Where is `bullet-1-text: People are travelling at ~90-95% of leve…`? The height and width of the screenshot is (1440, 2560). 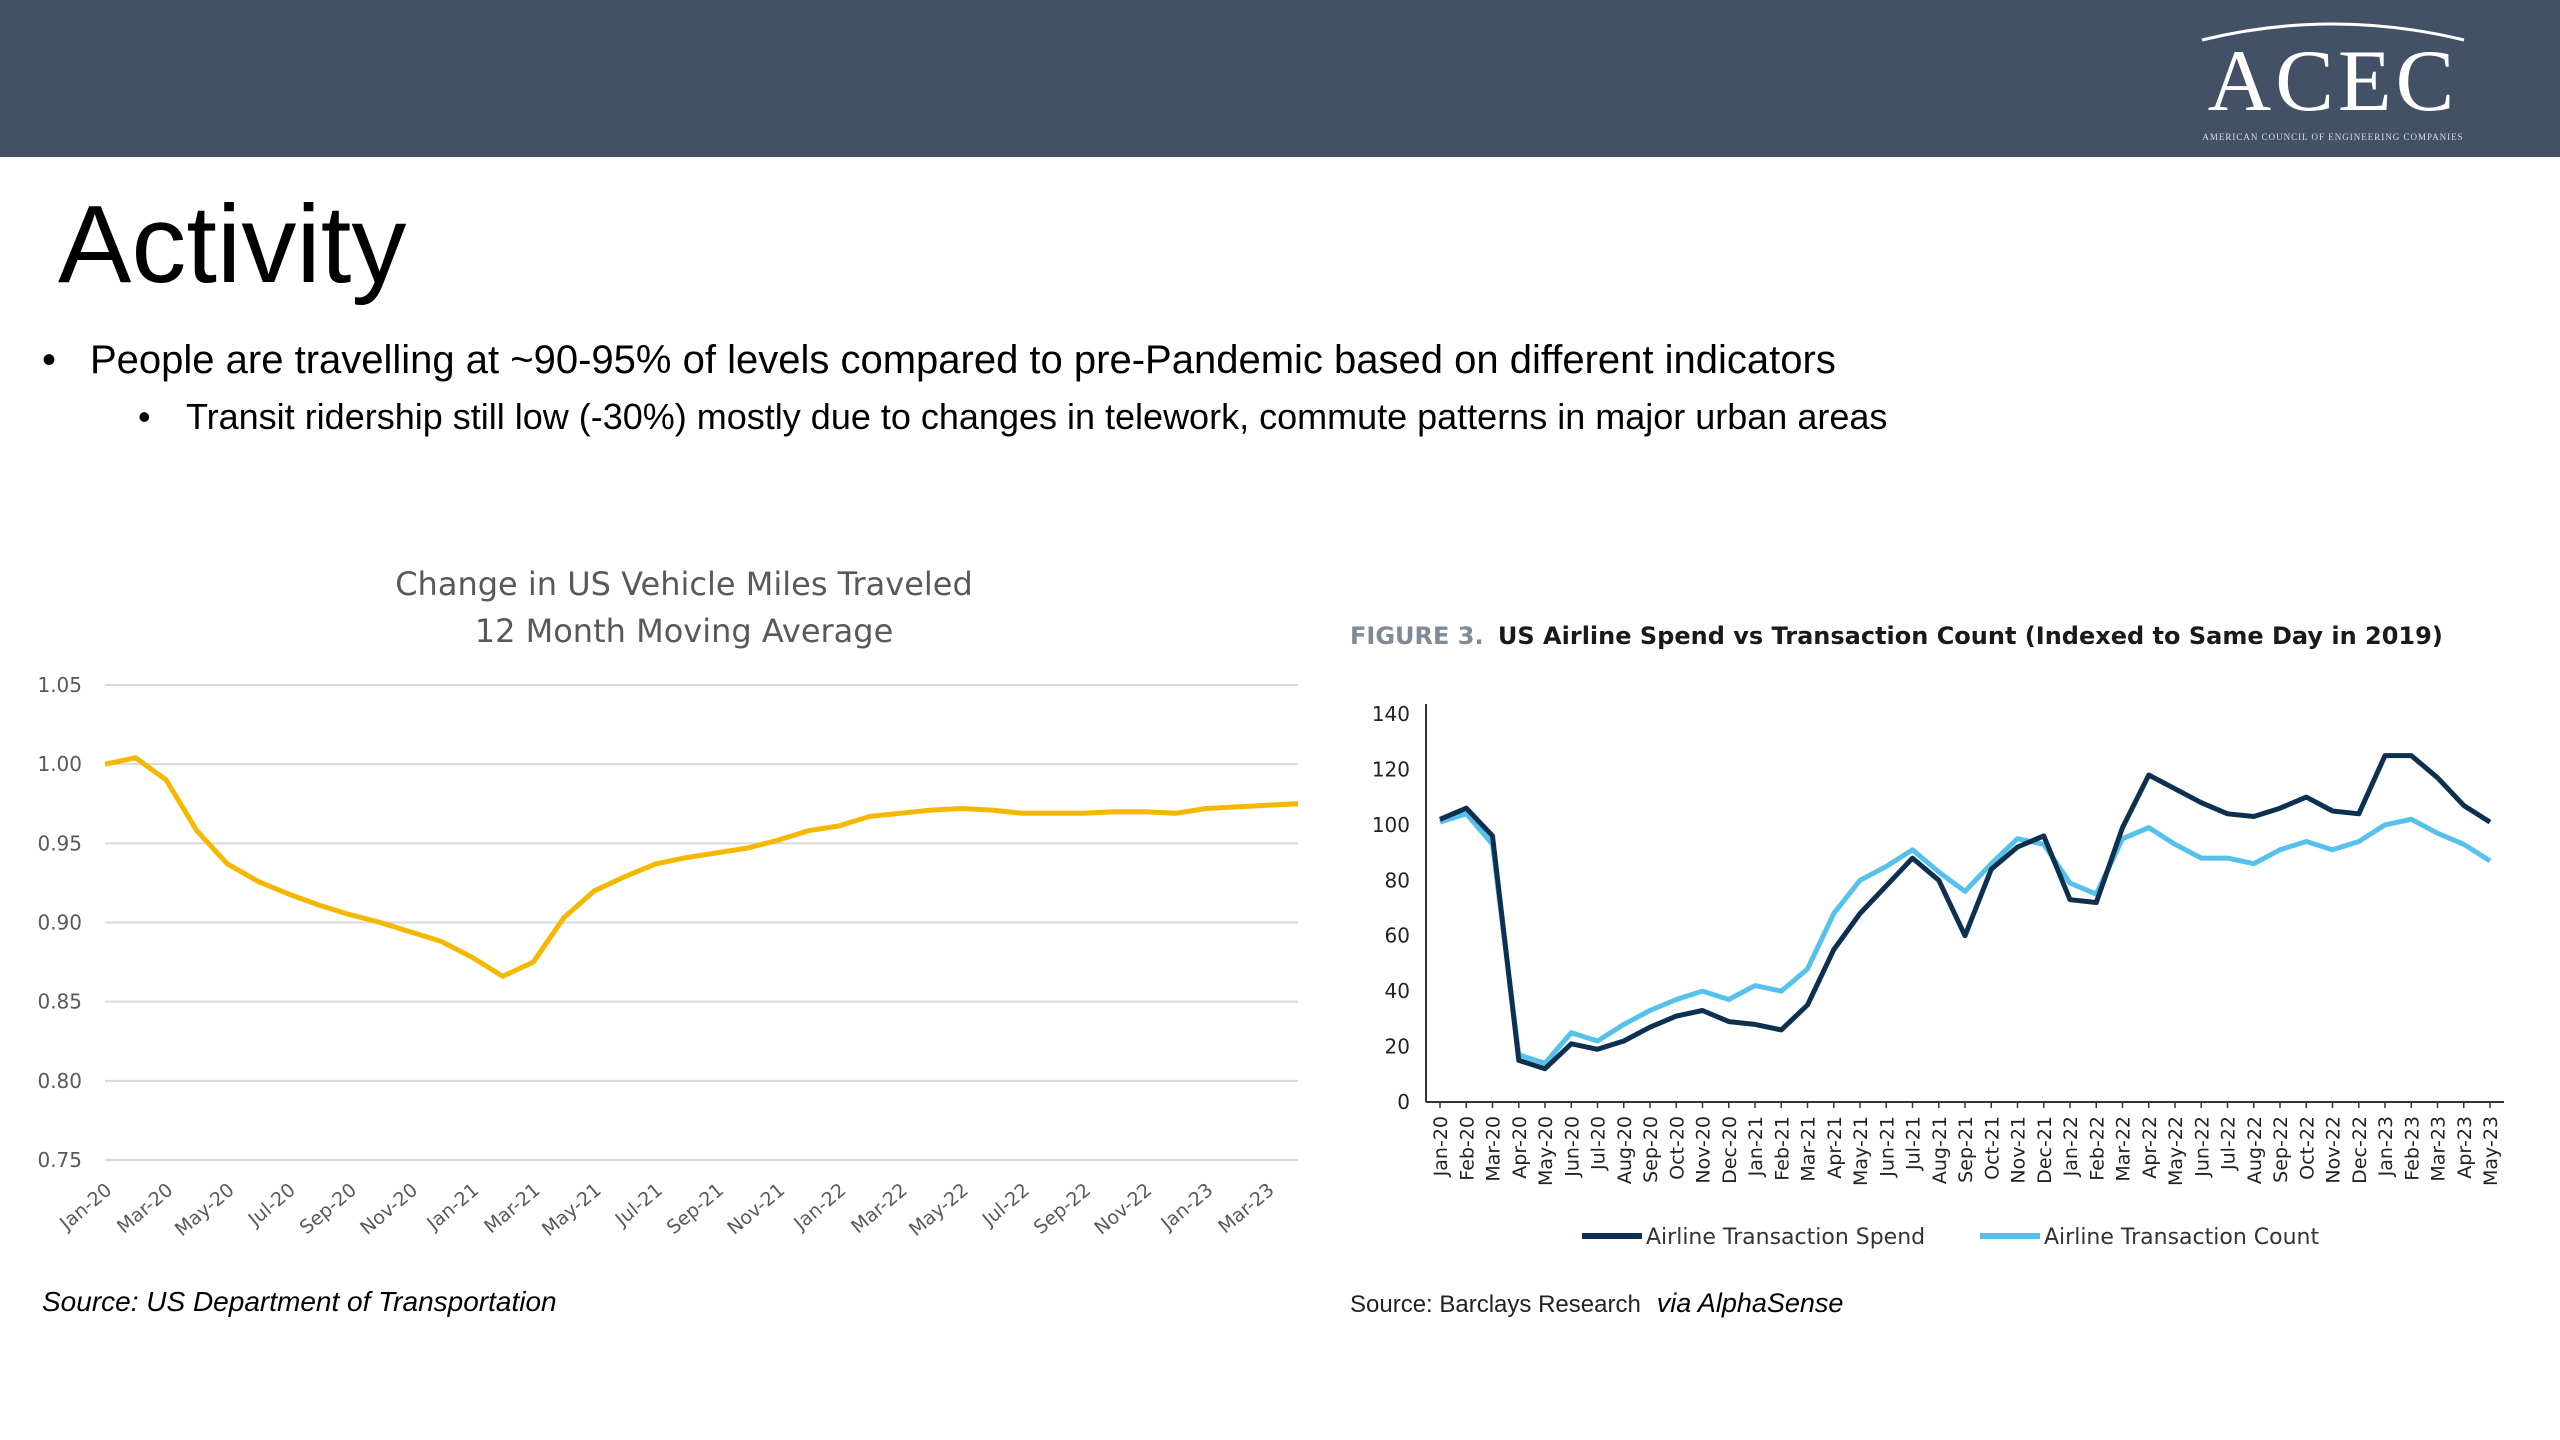
bullet-1-text: People are travelling at ~90-95% of leve… is located at coordinates (963, 360).